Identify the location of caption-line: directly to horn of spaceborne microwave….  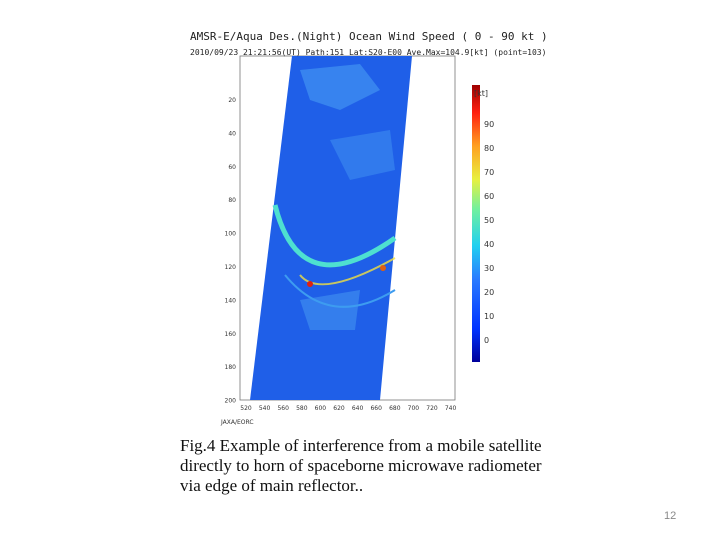
(361, 465).